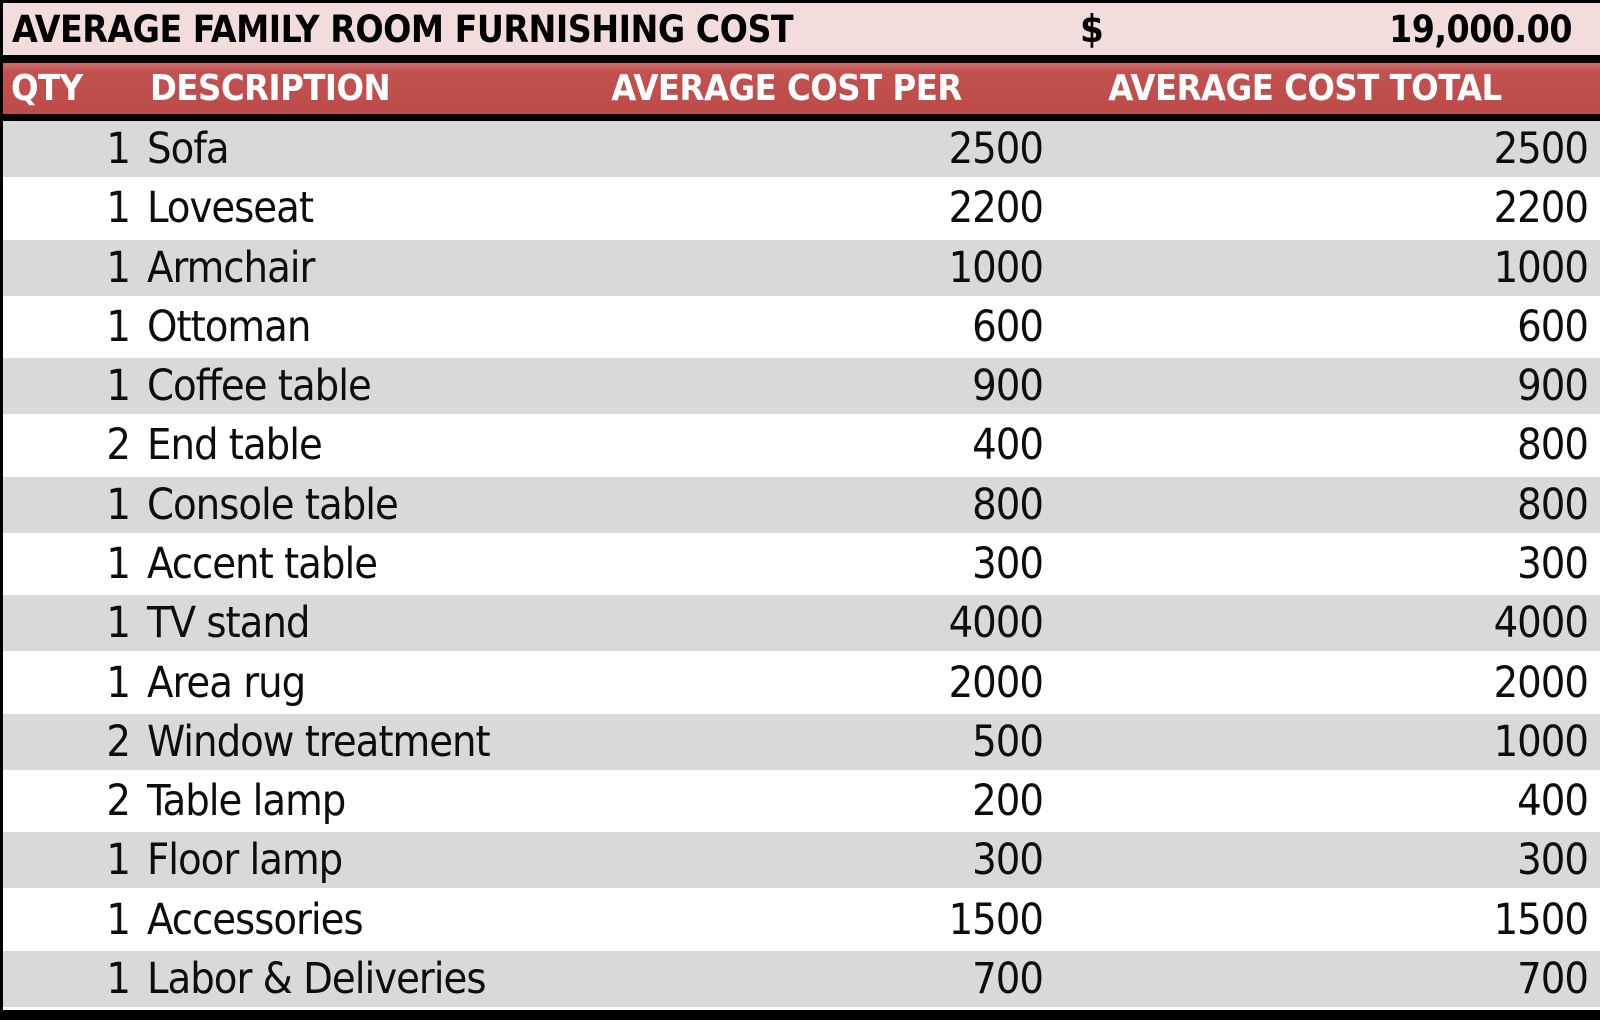 The height and width of the screenshot is (1020, 1600). Describe the element at coordinates (996, 682) in the screenshot. I see `cost-per-cell: 2000` at that location.